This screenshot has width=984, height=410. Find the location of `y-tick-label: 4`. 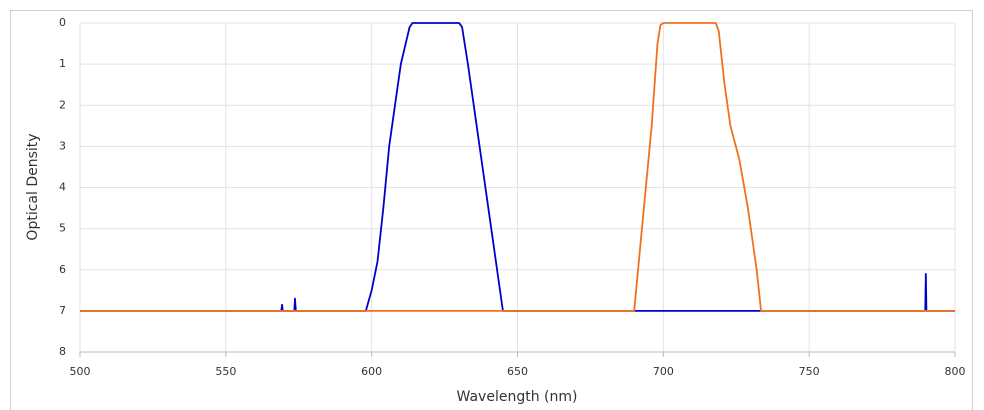

y-tick-label: 4 is located at coordinates (62, 187).